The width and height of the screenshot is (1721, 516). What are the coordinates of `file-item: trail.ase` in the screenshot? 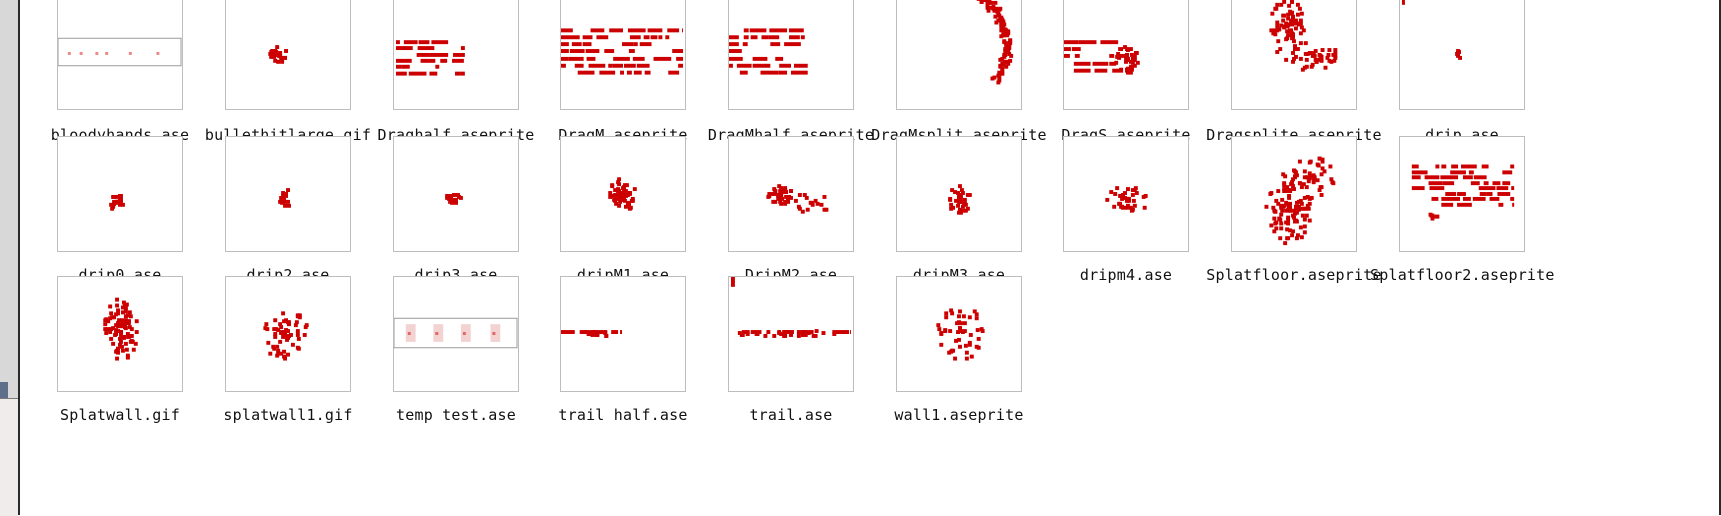 It's located at (791, 353).